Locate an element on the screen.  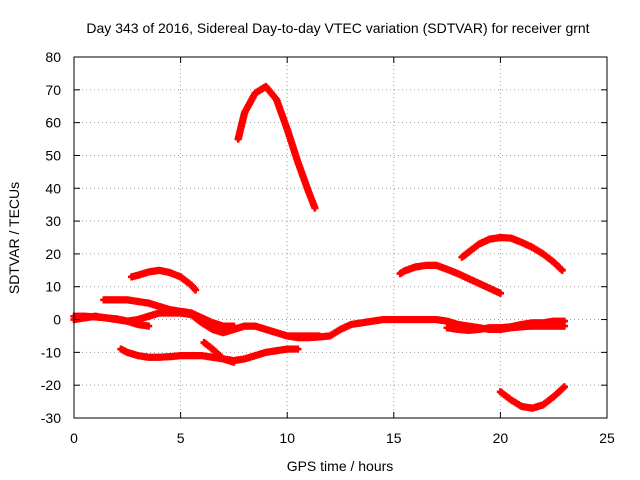
y-tick-label: 0 is located at coordinates (57, 320).